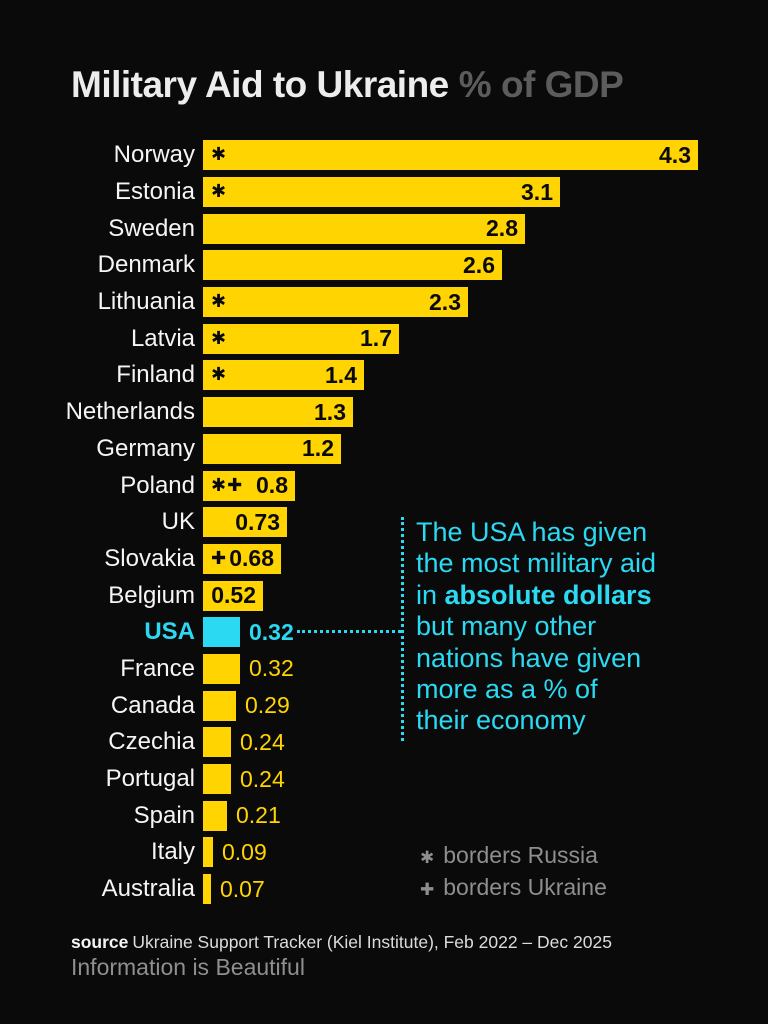  Describe the element at coordinates (251, 558) in the screenshot. I see `value-label: 0.68` at that location.